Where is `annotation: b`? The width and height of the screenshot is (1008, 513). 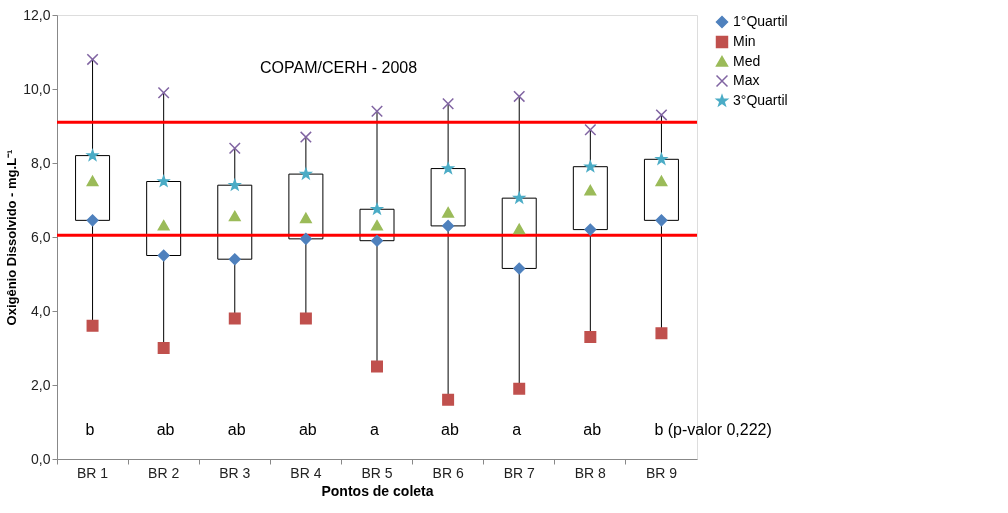
annotation: b is located at coordinates (90, 430).